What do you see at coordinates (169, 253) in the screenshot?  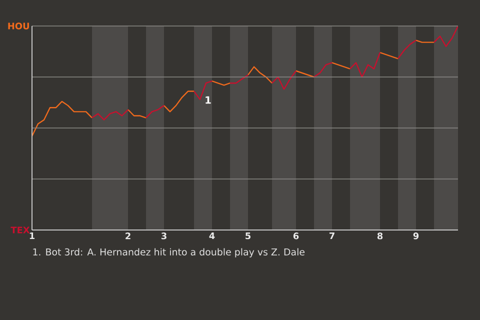 I see `text: 1. Bot 3rd: A. Hernandez hit into a double play vs Z. Dale` at bounding box center [169, 253].